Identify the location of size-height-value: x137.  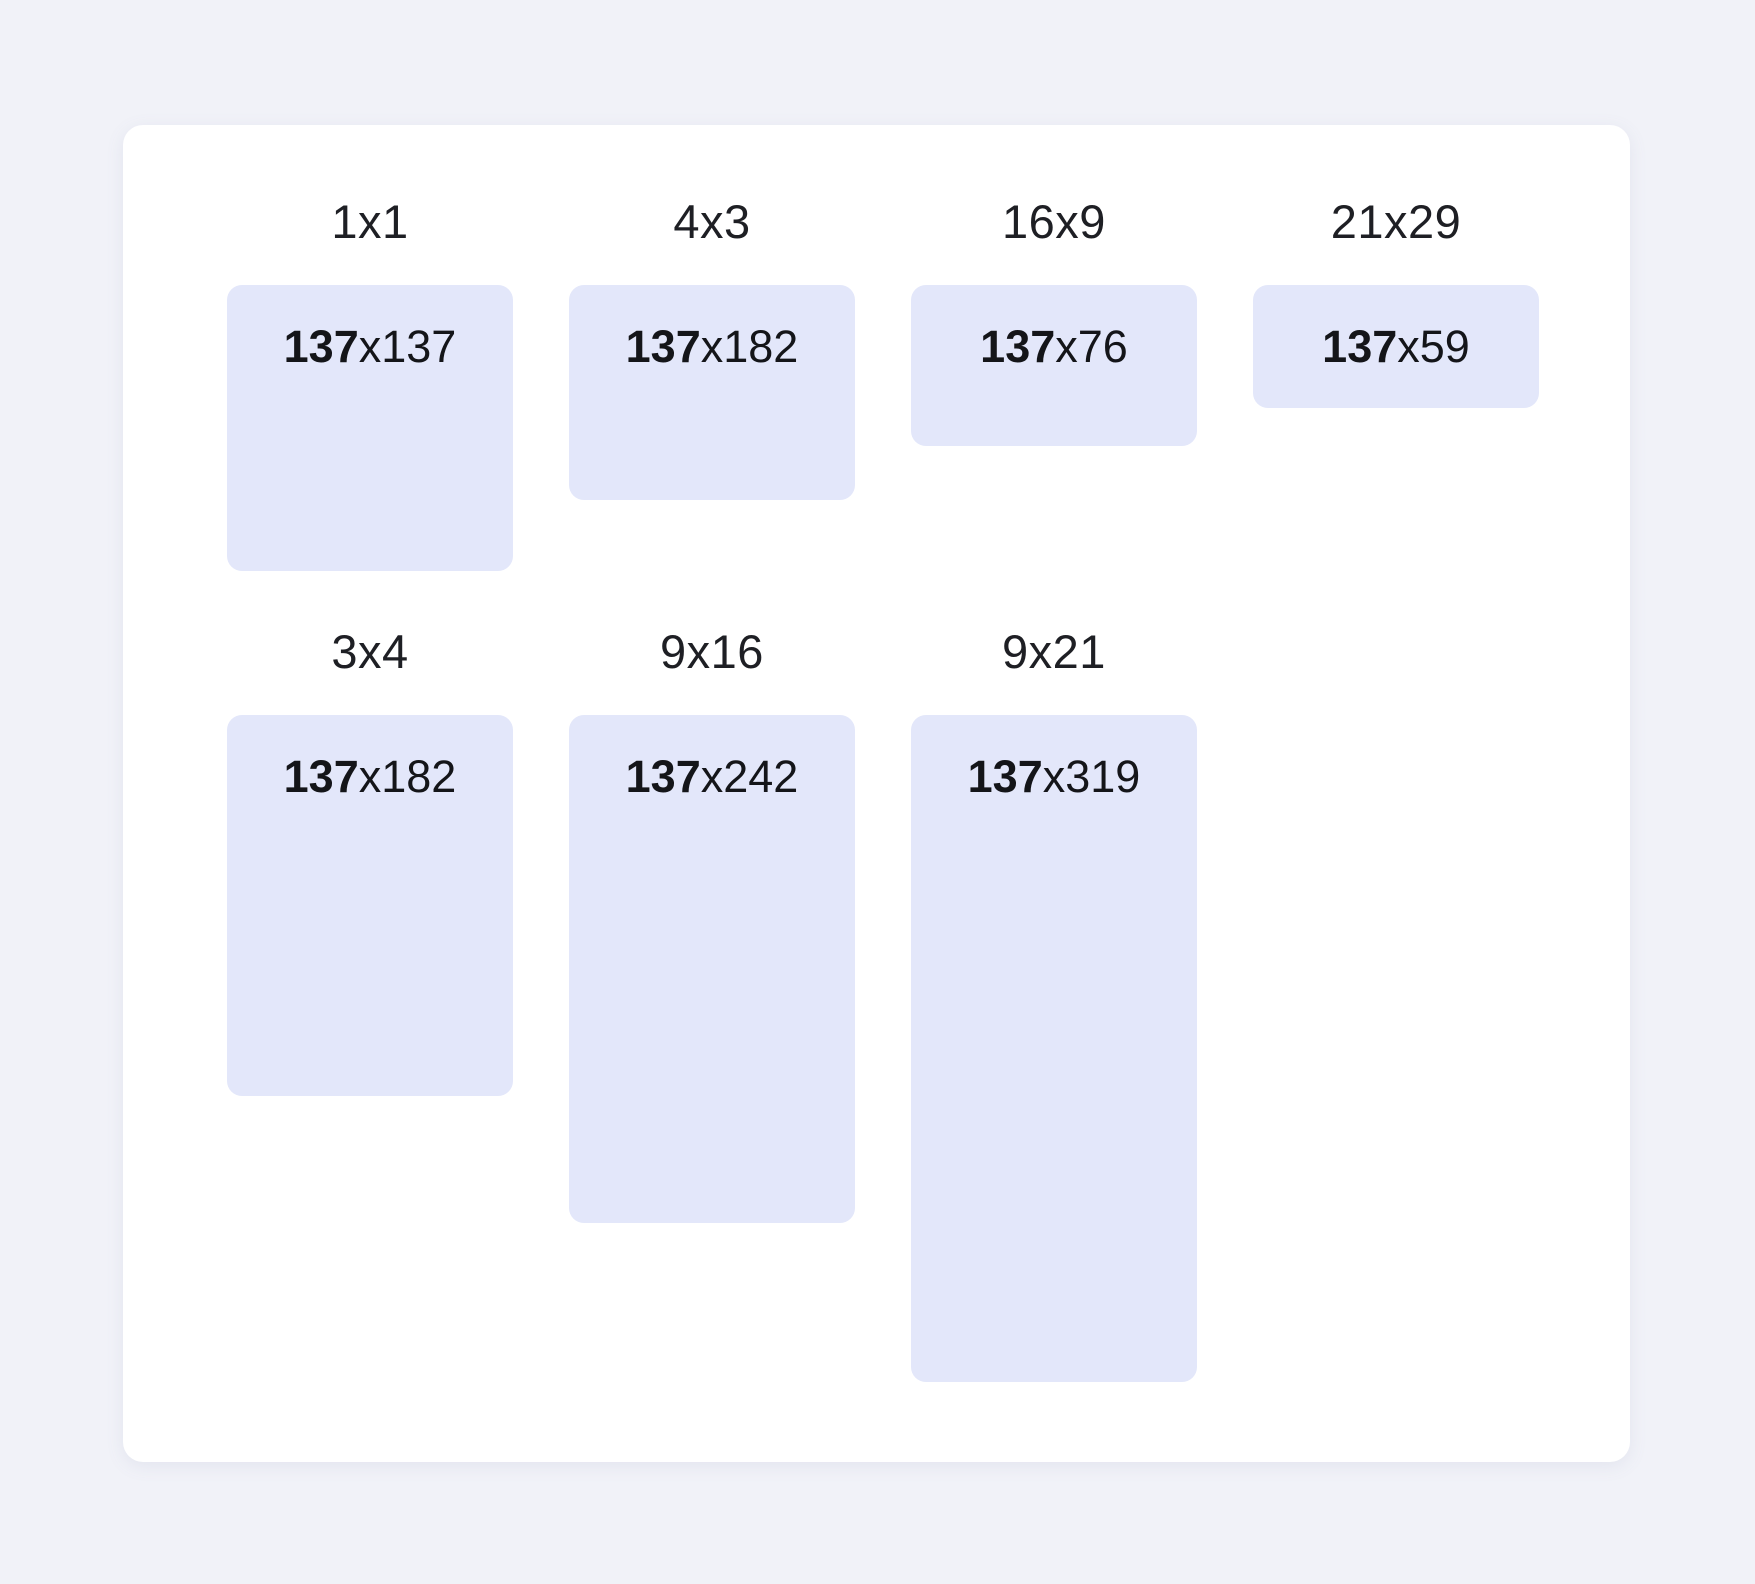
(407, 346).